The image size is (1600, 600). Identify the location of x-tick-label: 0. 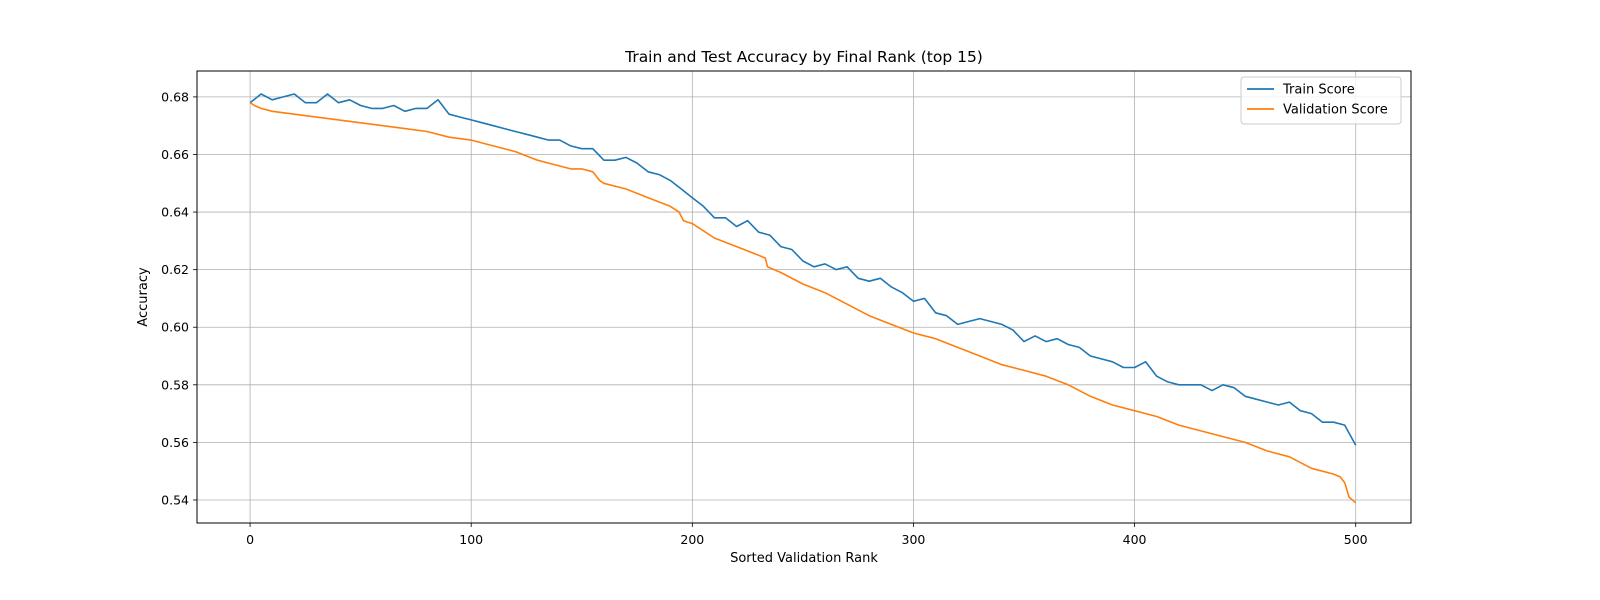
(250, 539).